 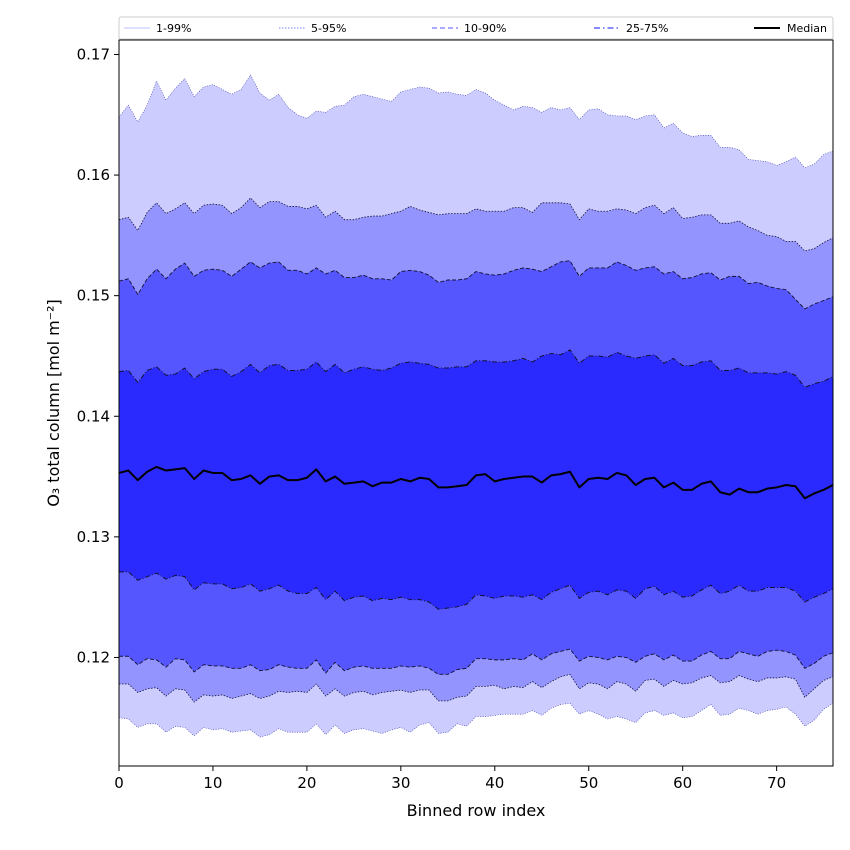 I want to click on series-line-p75, so click(x=476, y=368).